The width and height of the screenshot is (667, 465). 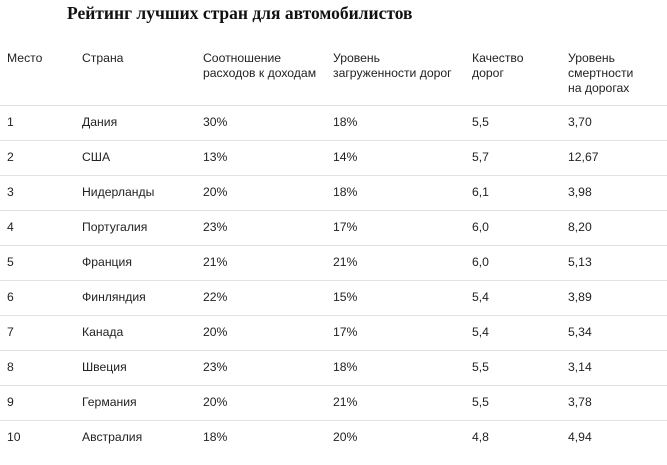 What do you see at coordinates (135, 298) in the screenshot?
I see `country-cell: Финляндия` at bounding box center [135, 298].